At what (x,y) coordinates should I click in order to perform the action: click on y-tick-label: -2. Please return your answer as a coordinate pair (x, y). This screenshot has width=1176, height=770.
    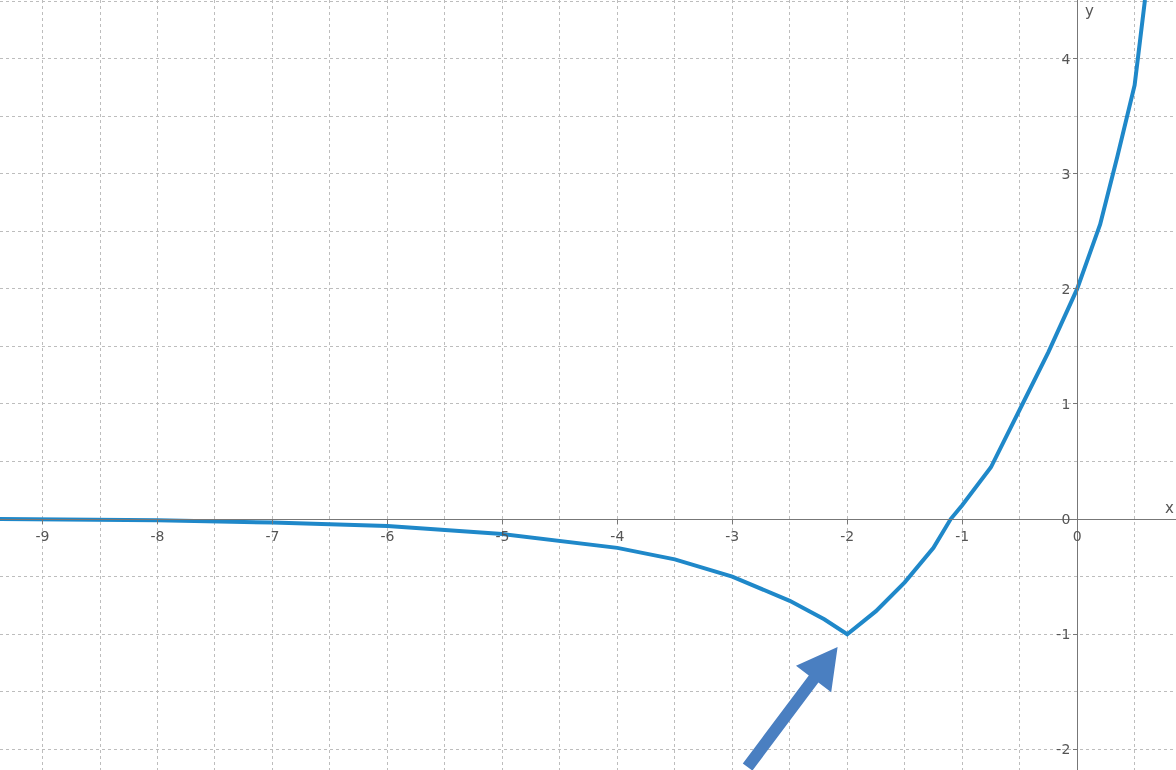
    Looking at the image, I should click on (1063, 749).